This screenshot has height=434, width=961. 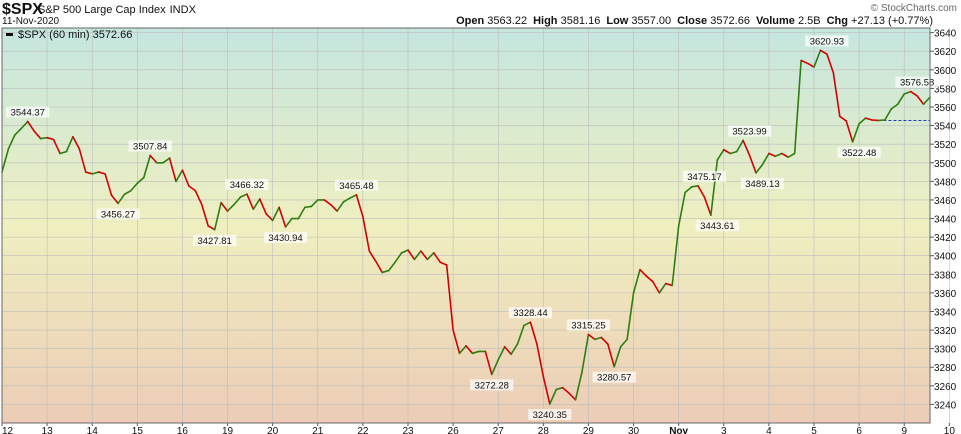 I want to click on x-tick-label: 4, so click(x=769, y=430).